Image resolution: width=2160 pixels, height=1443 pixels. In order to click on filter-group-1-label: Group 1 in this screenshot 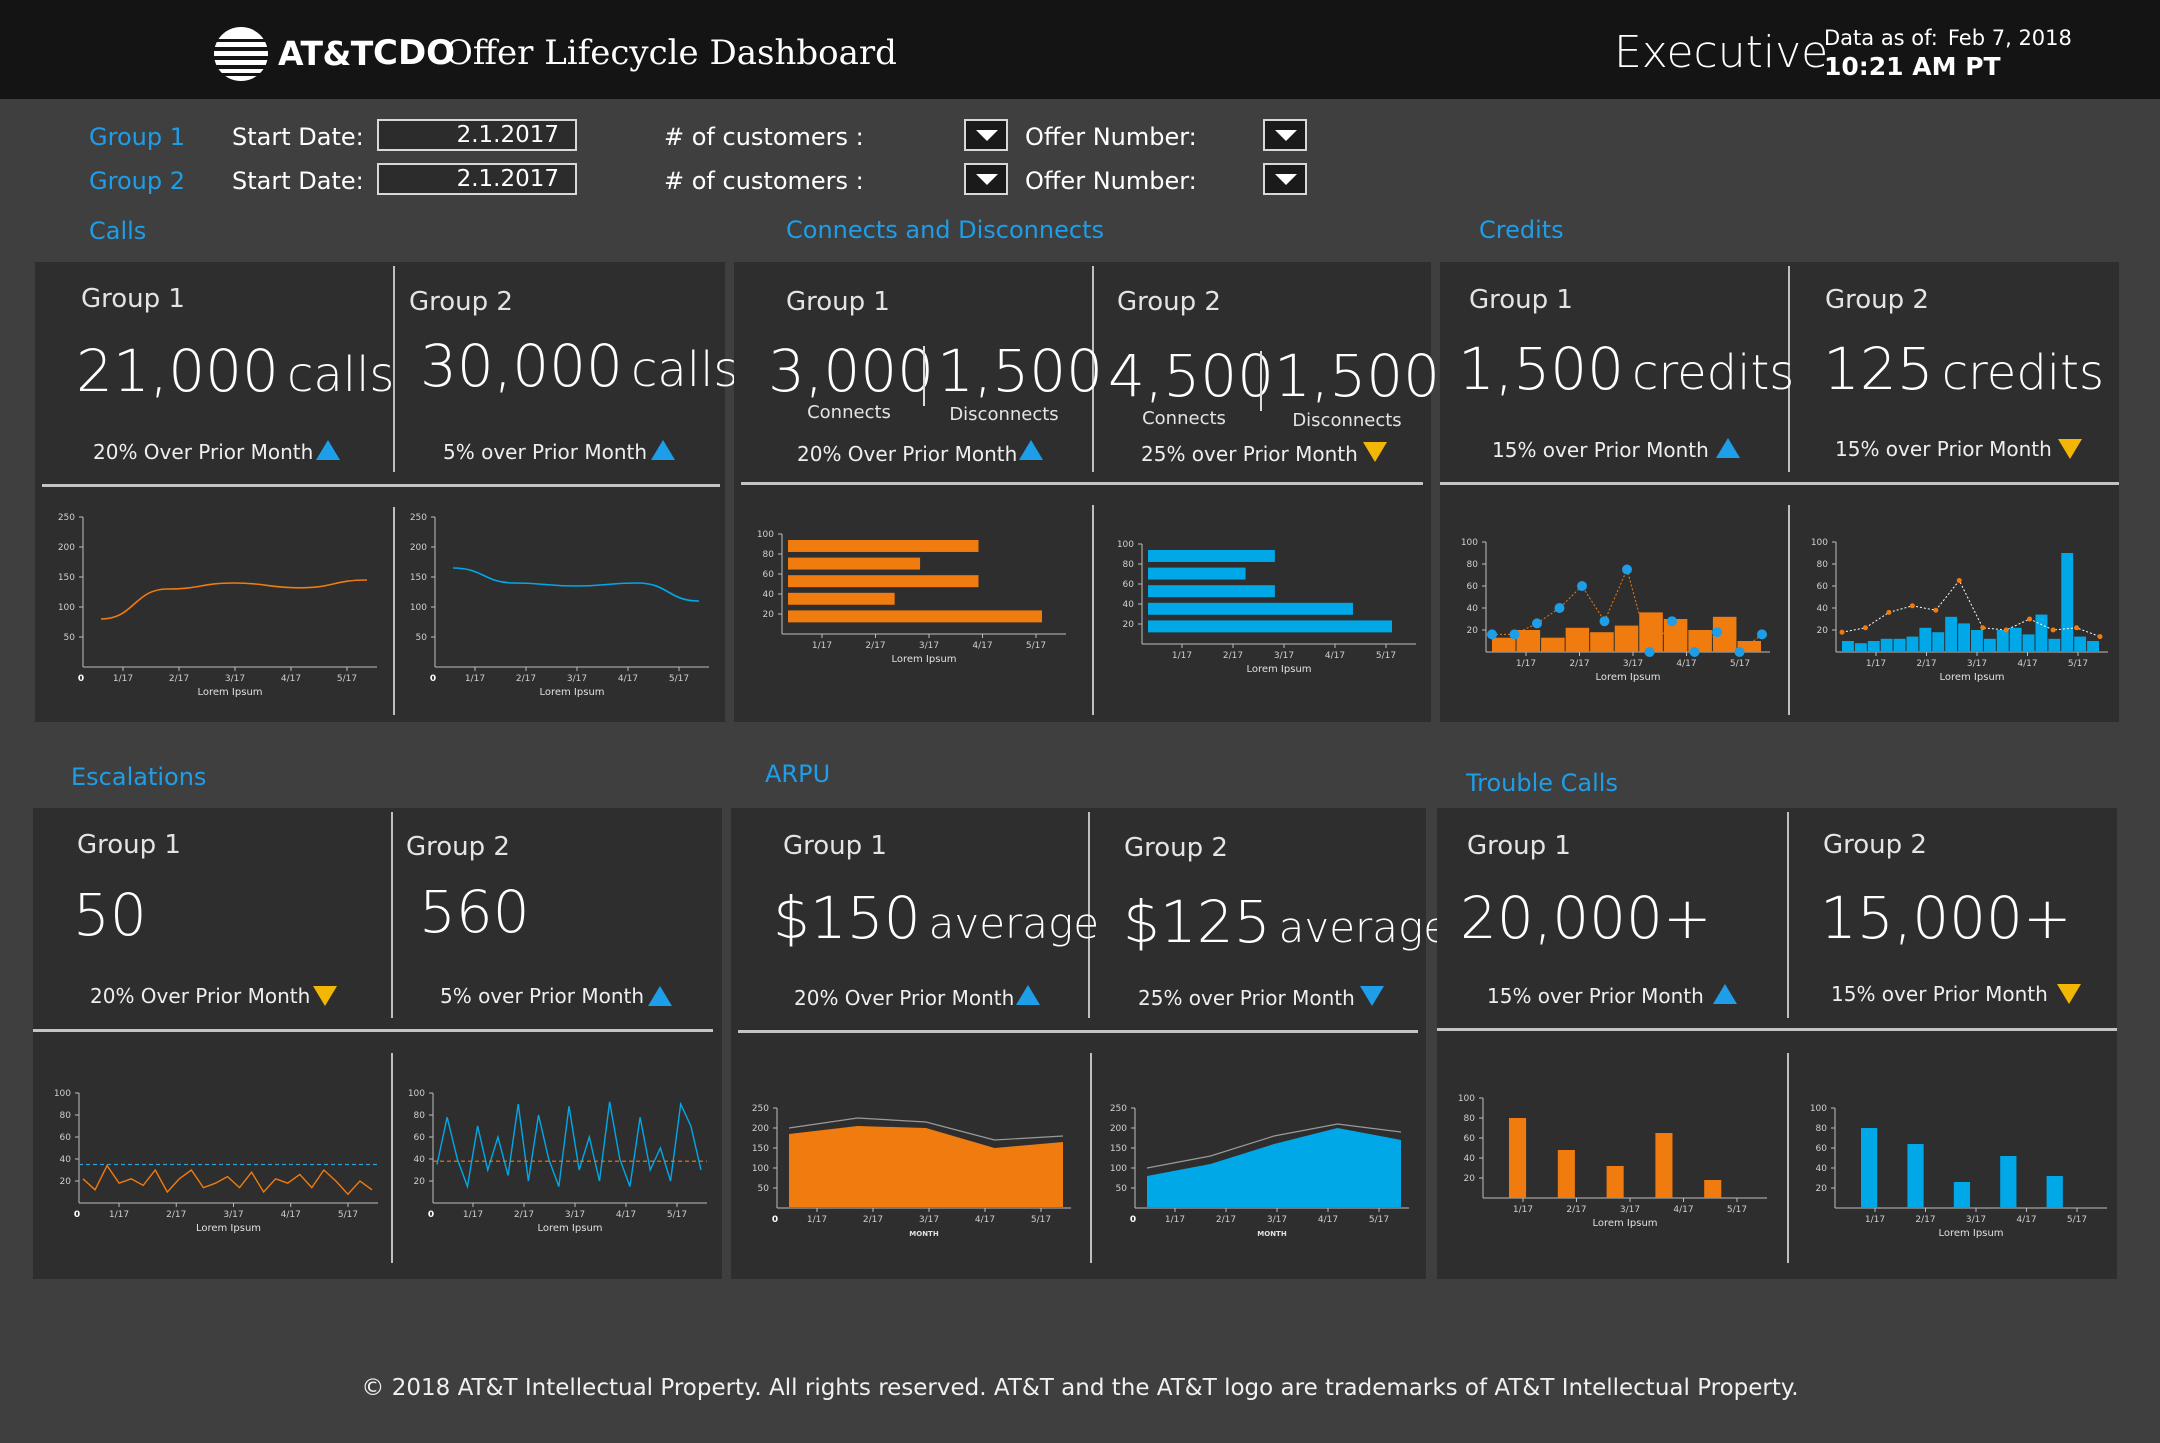, I will do `click(137, 137)`.